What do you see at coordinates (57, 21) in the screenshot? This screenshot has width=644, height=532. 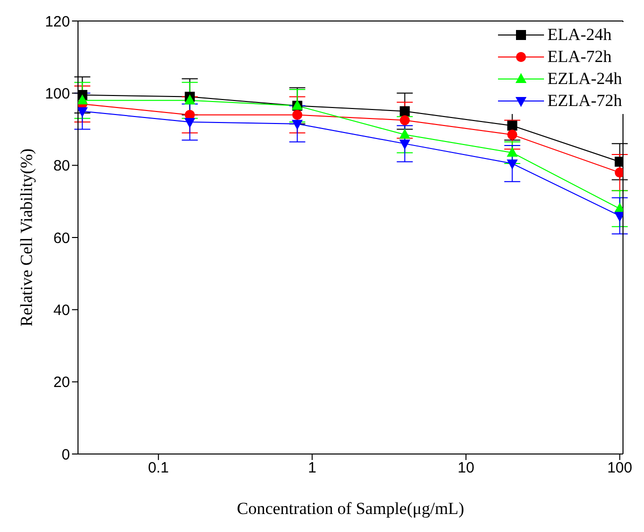 I see `y-tick-label: 120` at bounding box center [57, 21].